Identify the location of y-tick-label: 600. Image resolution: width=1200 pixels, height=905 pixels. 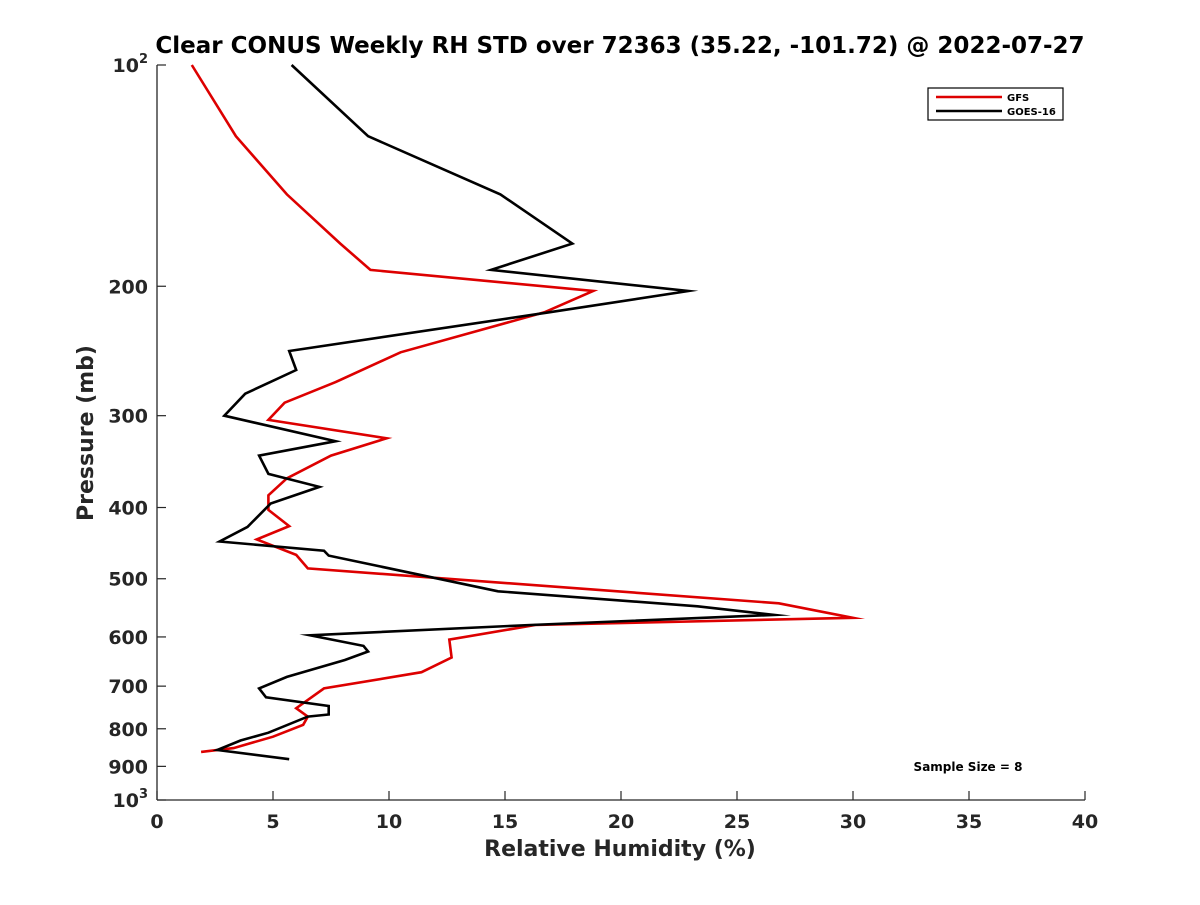
(128, 638).